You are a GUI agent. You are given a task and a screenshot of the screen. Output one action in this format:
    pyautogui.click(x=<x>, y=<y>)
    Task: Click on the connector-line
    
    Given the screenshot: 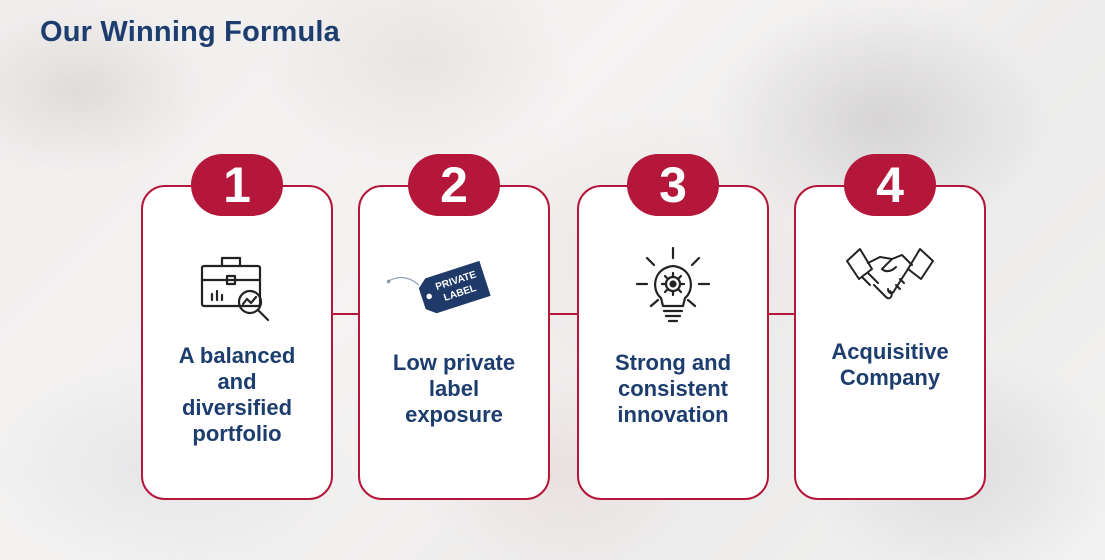 What is the action you would take?
    pyautogui.click(x=555, y=314)
    